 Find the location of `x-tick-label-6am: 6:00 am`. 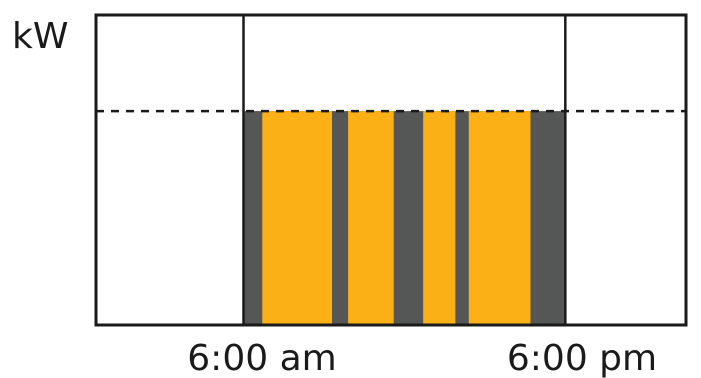

x-tick-label-6am: 6:00 am is located at coordinates (261, 358).